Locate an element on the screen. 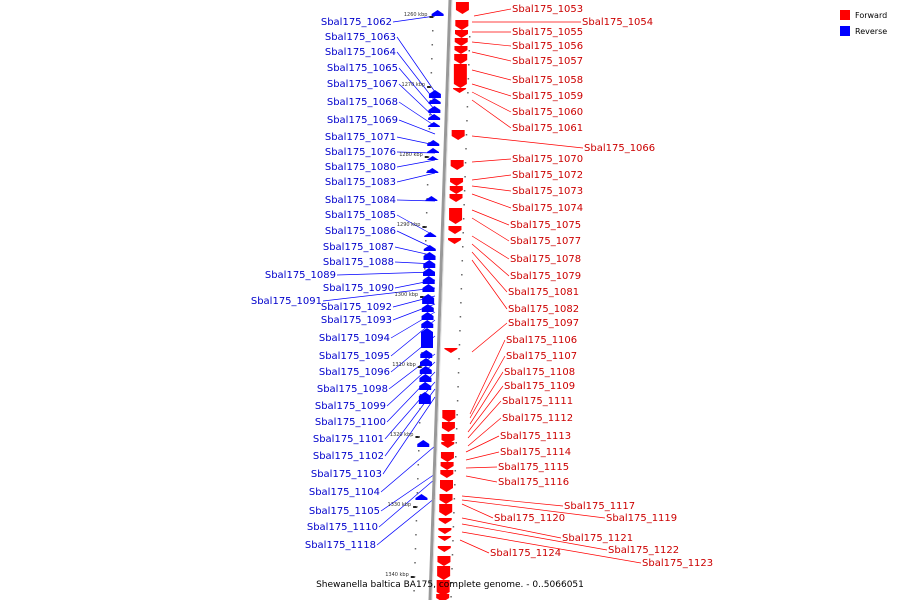  gene-label-reverse: Sbal175_1084 is located at coordinates (360, 200).